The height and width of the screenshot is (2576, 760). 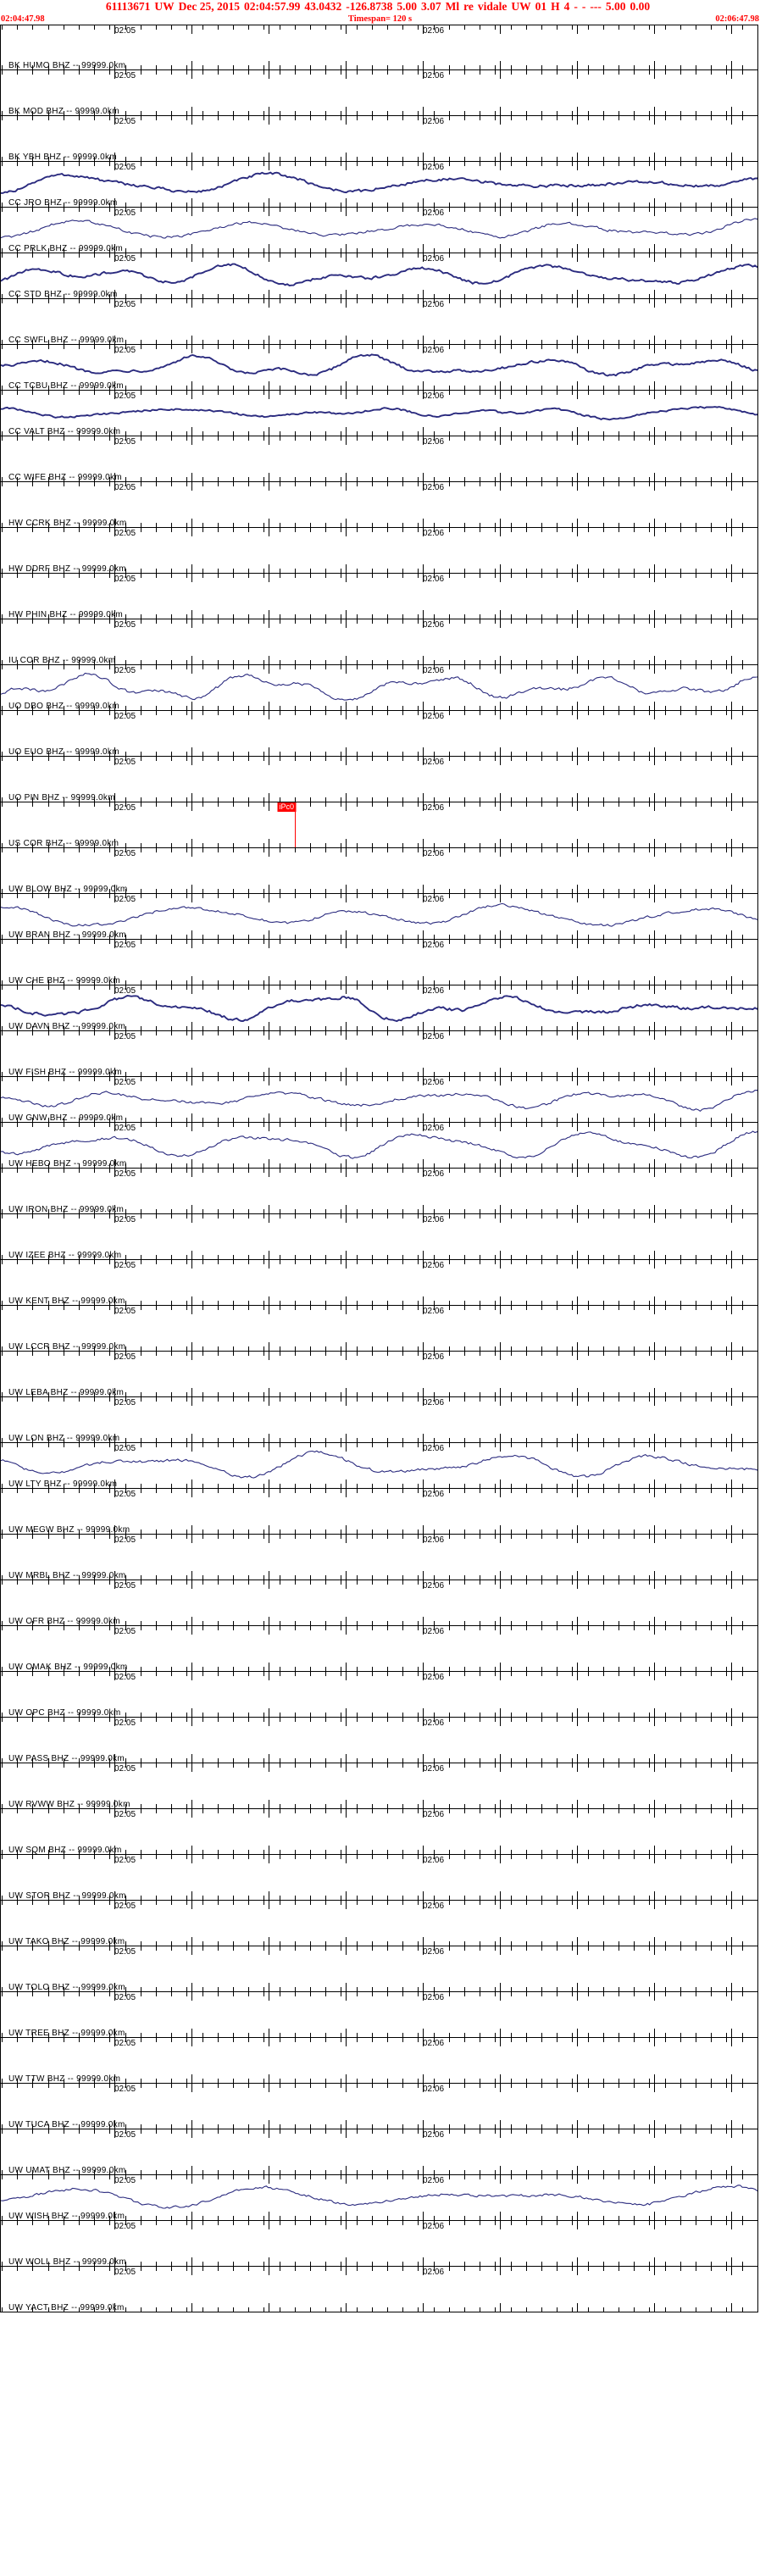 What do you see at coordinates (379, 1832) in the screenshot?
I see `trace-row: 02:05 02:06 UW SQM BHZ -- 99999.0km` at bounding box center [379, 1832].